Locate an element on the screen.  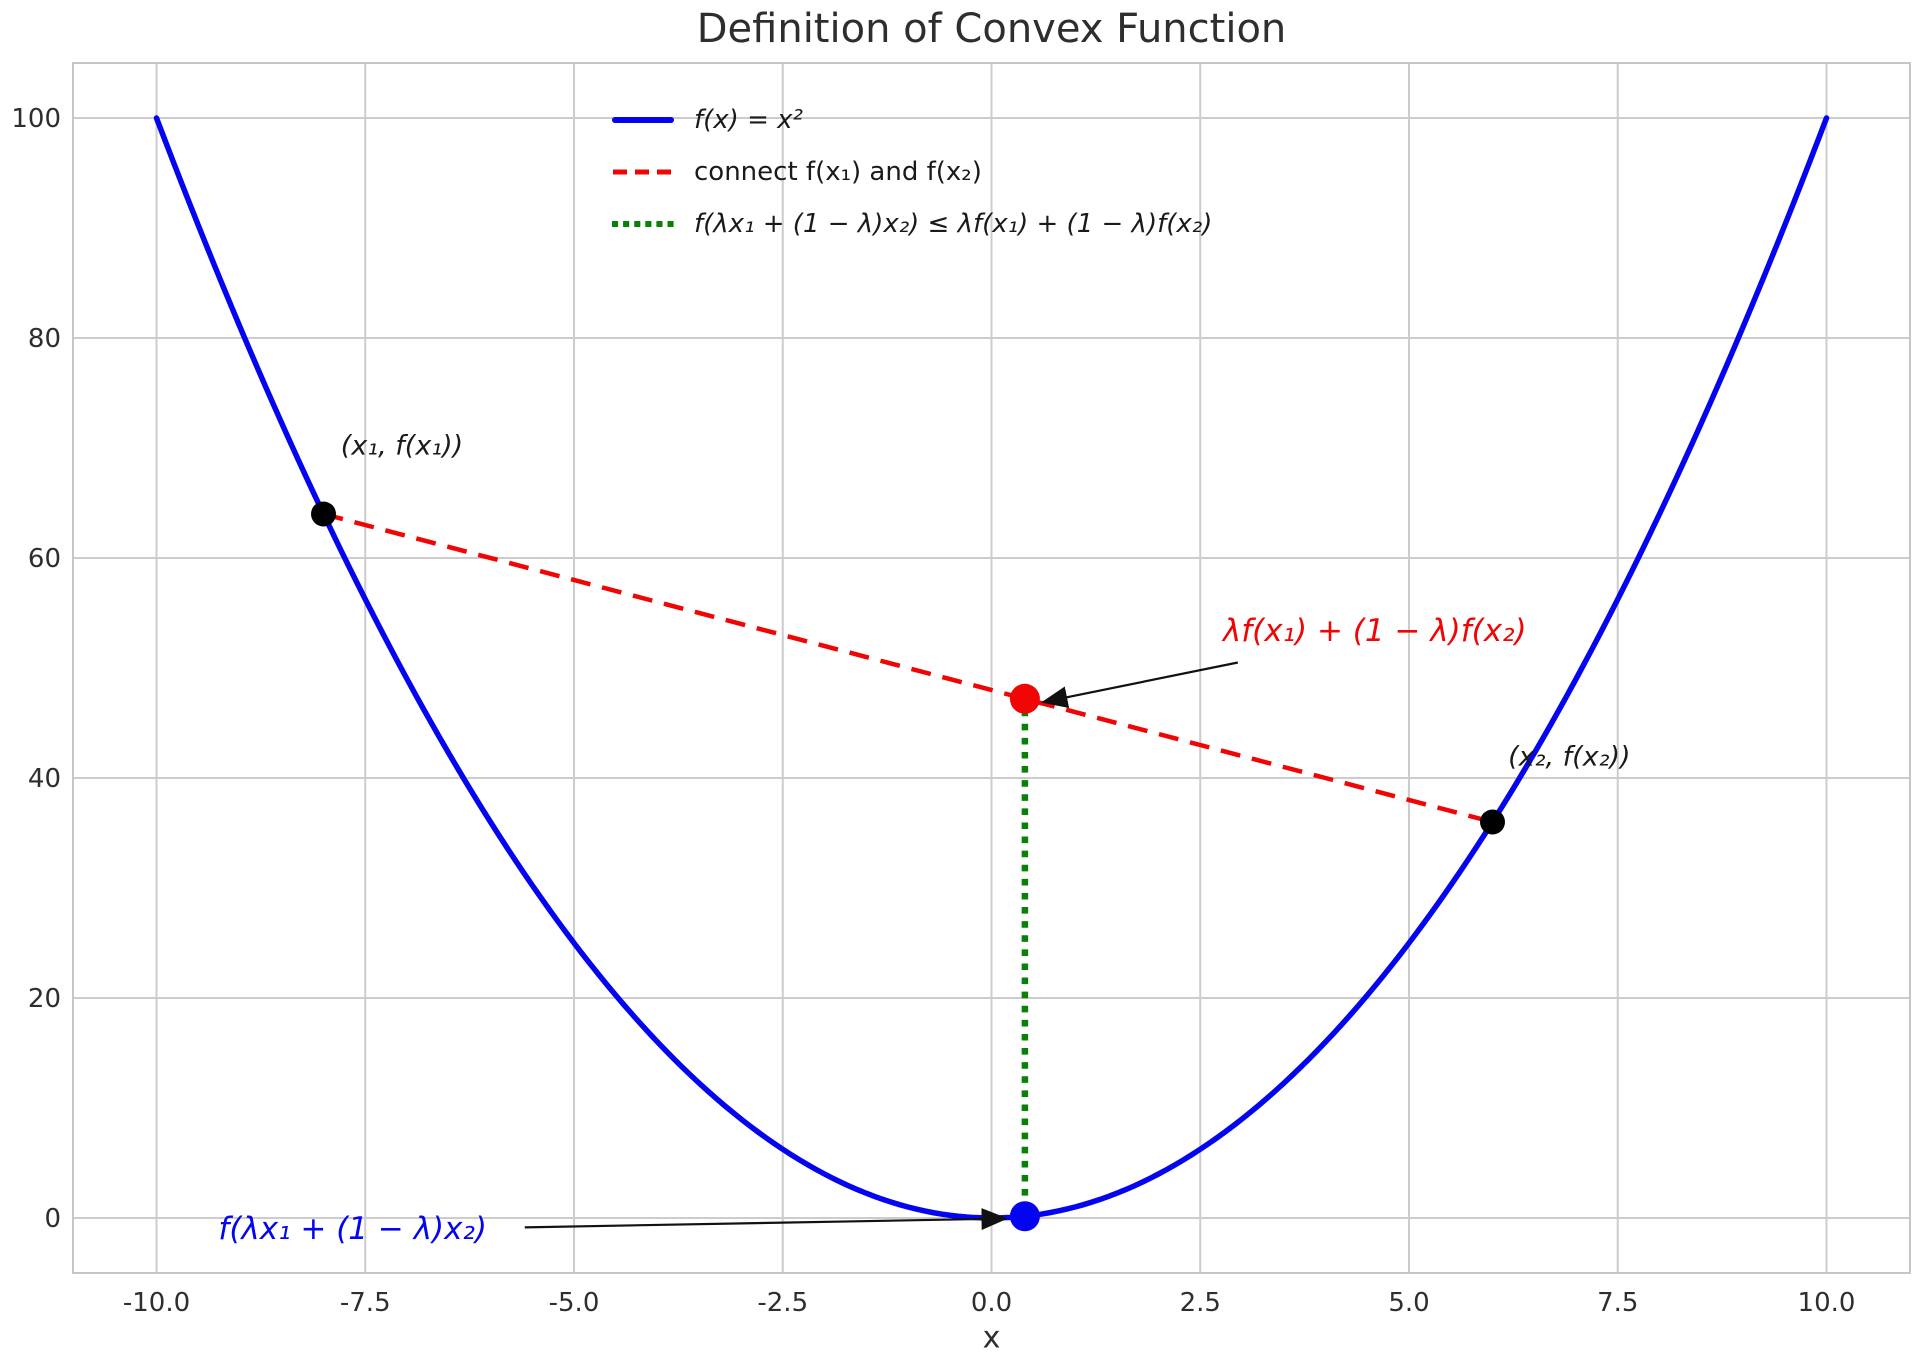
x-tick-label: -7.5 is located at coordinates (365, 1303).